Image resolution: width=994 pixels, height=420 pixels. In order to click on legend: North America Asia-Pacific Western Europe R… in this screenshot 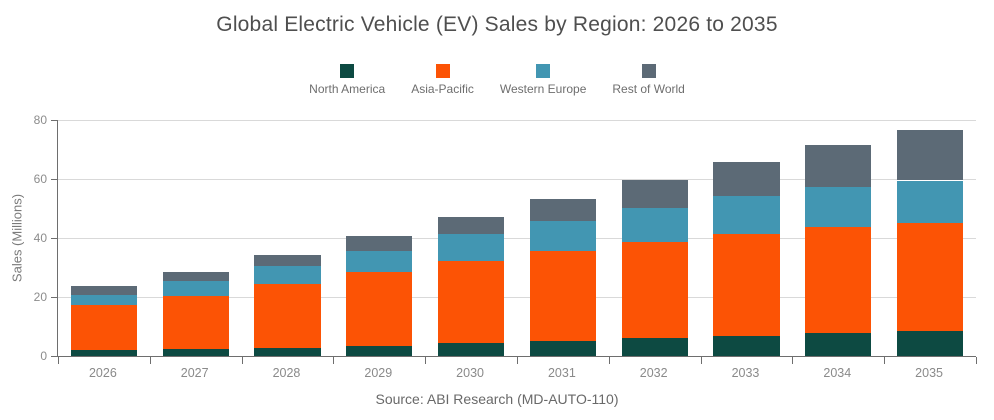, I will do `click(497, 80)`.